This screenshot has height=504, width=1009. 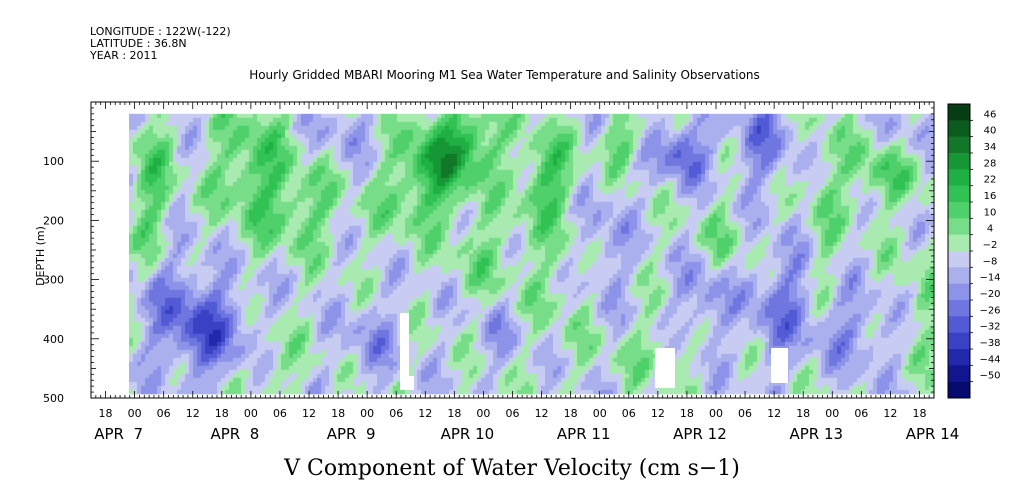 What do you see at coordinates (160, 31) in the screenshot?
I see `longitude-label: LONGITUDE : 122W(-122)` at bounding box center [160, 31].